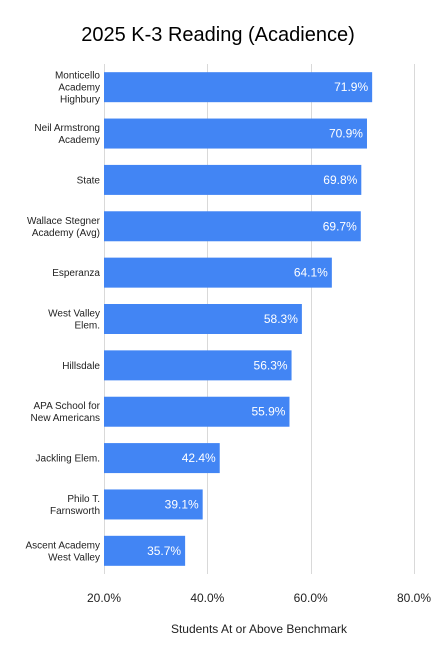 The width and height of the screenshot is (436, 658). I want to click on x-tick-label: 40.0%, so click(207, 598).